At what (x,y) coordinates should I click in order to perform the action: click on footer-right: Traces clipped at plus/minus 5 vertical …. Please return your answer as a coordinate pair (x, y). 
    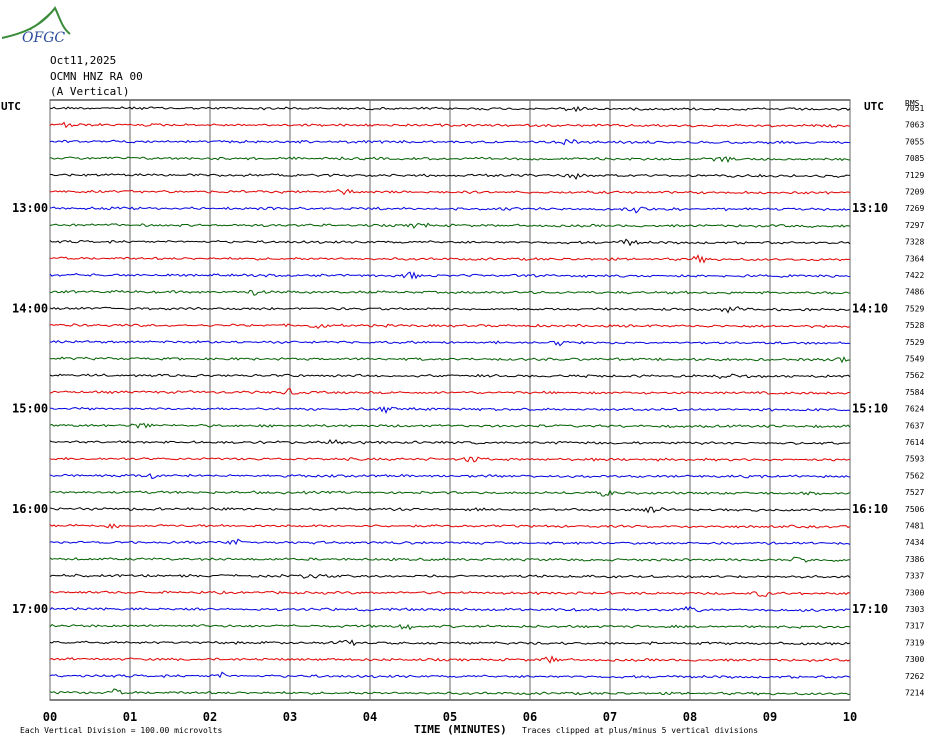
    Looking at the image, I should click on (640, 730).